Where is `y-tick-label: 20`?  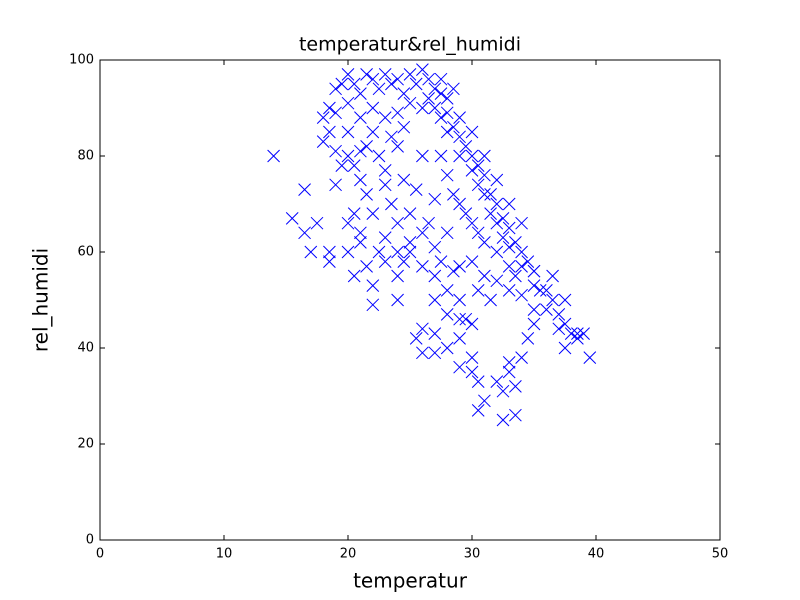 y-tick-label: 20 is located at coordinates (85, 444).